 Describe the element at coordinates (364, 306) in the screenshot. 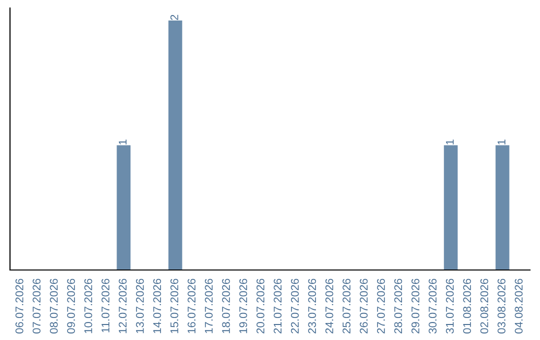

I see `x-tick-label: 26.07.2026` at that location.